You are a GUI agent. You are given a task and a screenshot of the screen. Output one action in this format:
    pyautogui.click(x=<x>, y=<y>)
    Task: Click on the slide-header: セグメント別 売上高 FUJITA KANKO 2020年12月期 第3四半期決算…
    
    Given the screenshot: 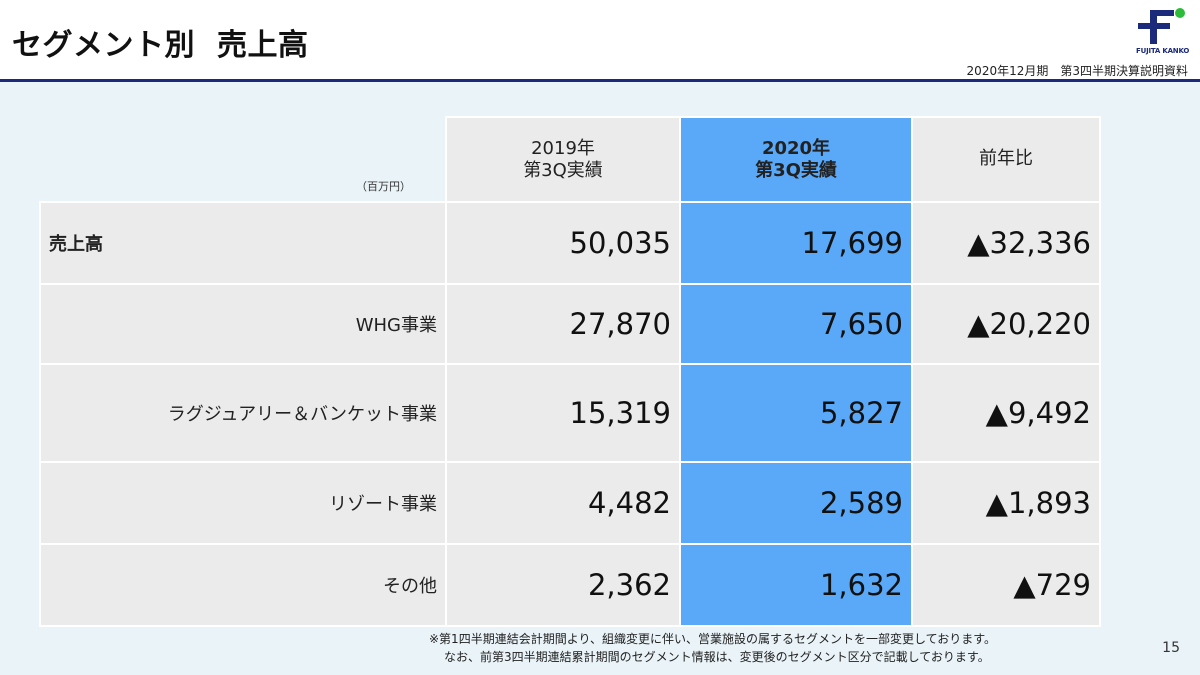 What is the action you would take?
    pyautogui.click(x=600, y=41)
    